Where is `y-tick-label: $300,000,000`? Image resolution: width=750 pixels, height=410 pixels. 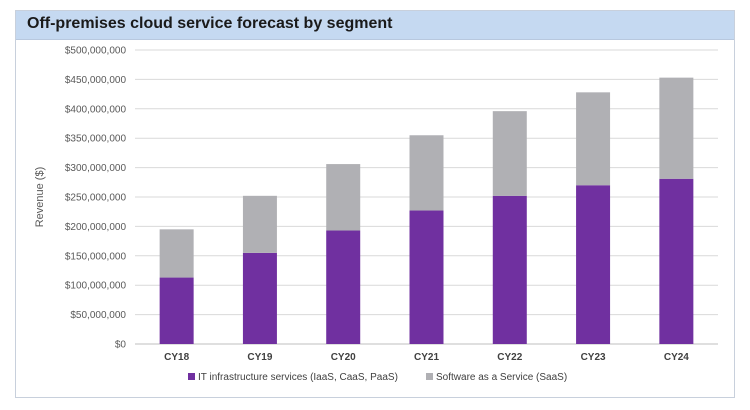 y-tick-label: $300,000,000 is located at coordinates (96, 168).